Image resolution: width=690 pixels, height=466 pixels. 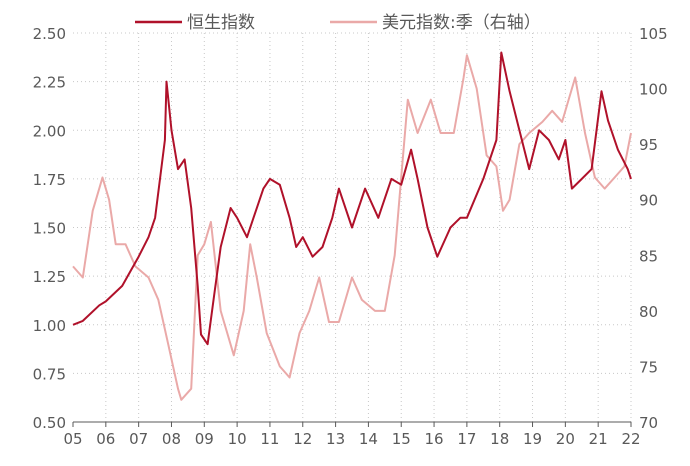 I want to click on right-tick-label: 105, so click(x=653, y=34).